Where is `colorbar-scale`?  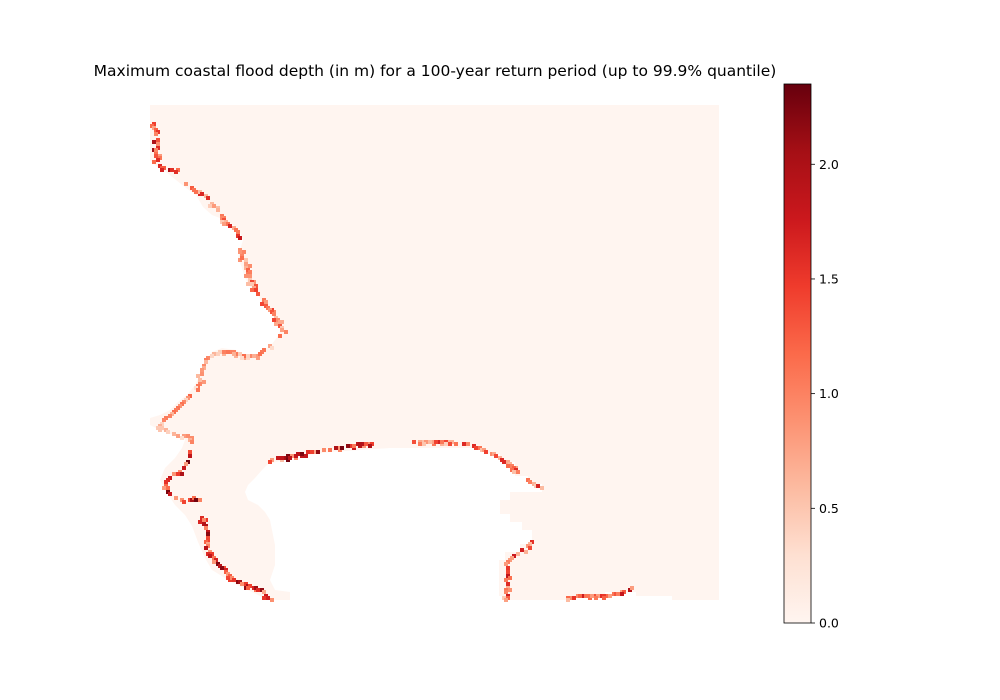
colorbar-scale is located at coordinates (797, 353).